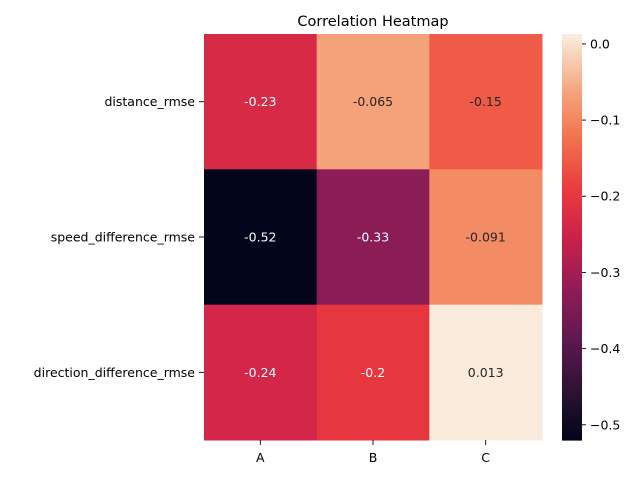 This screenshot has width=640, height=480. Describe the element at coordinates (149, 101) in the screenshot. I see `y-tick-label: distance_rmse` at that location.